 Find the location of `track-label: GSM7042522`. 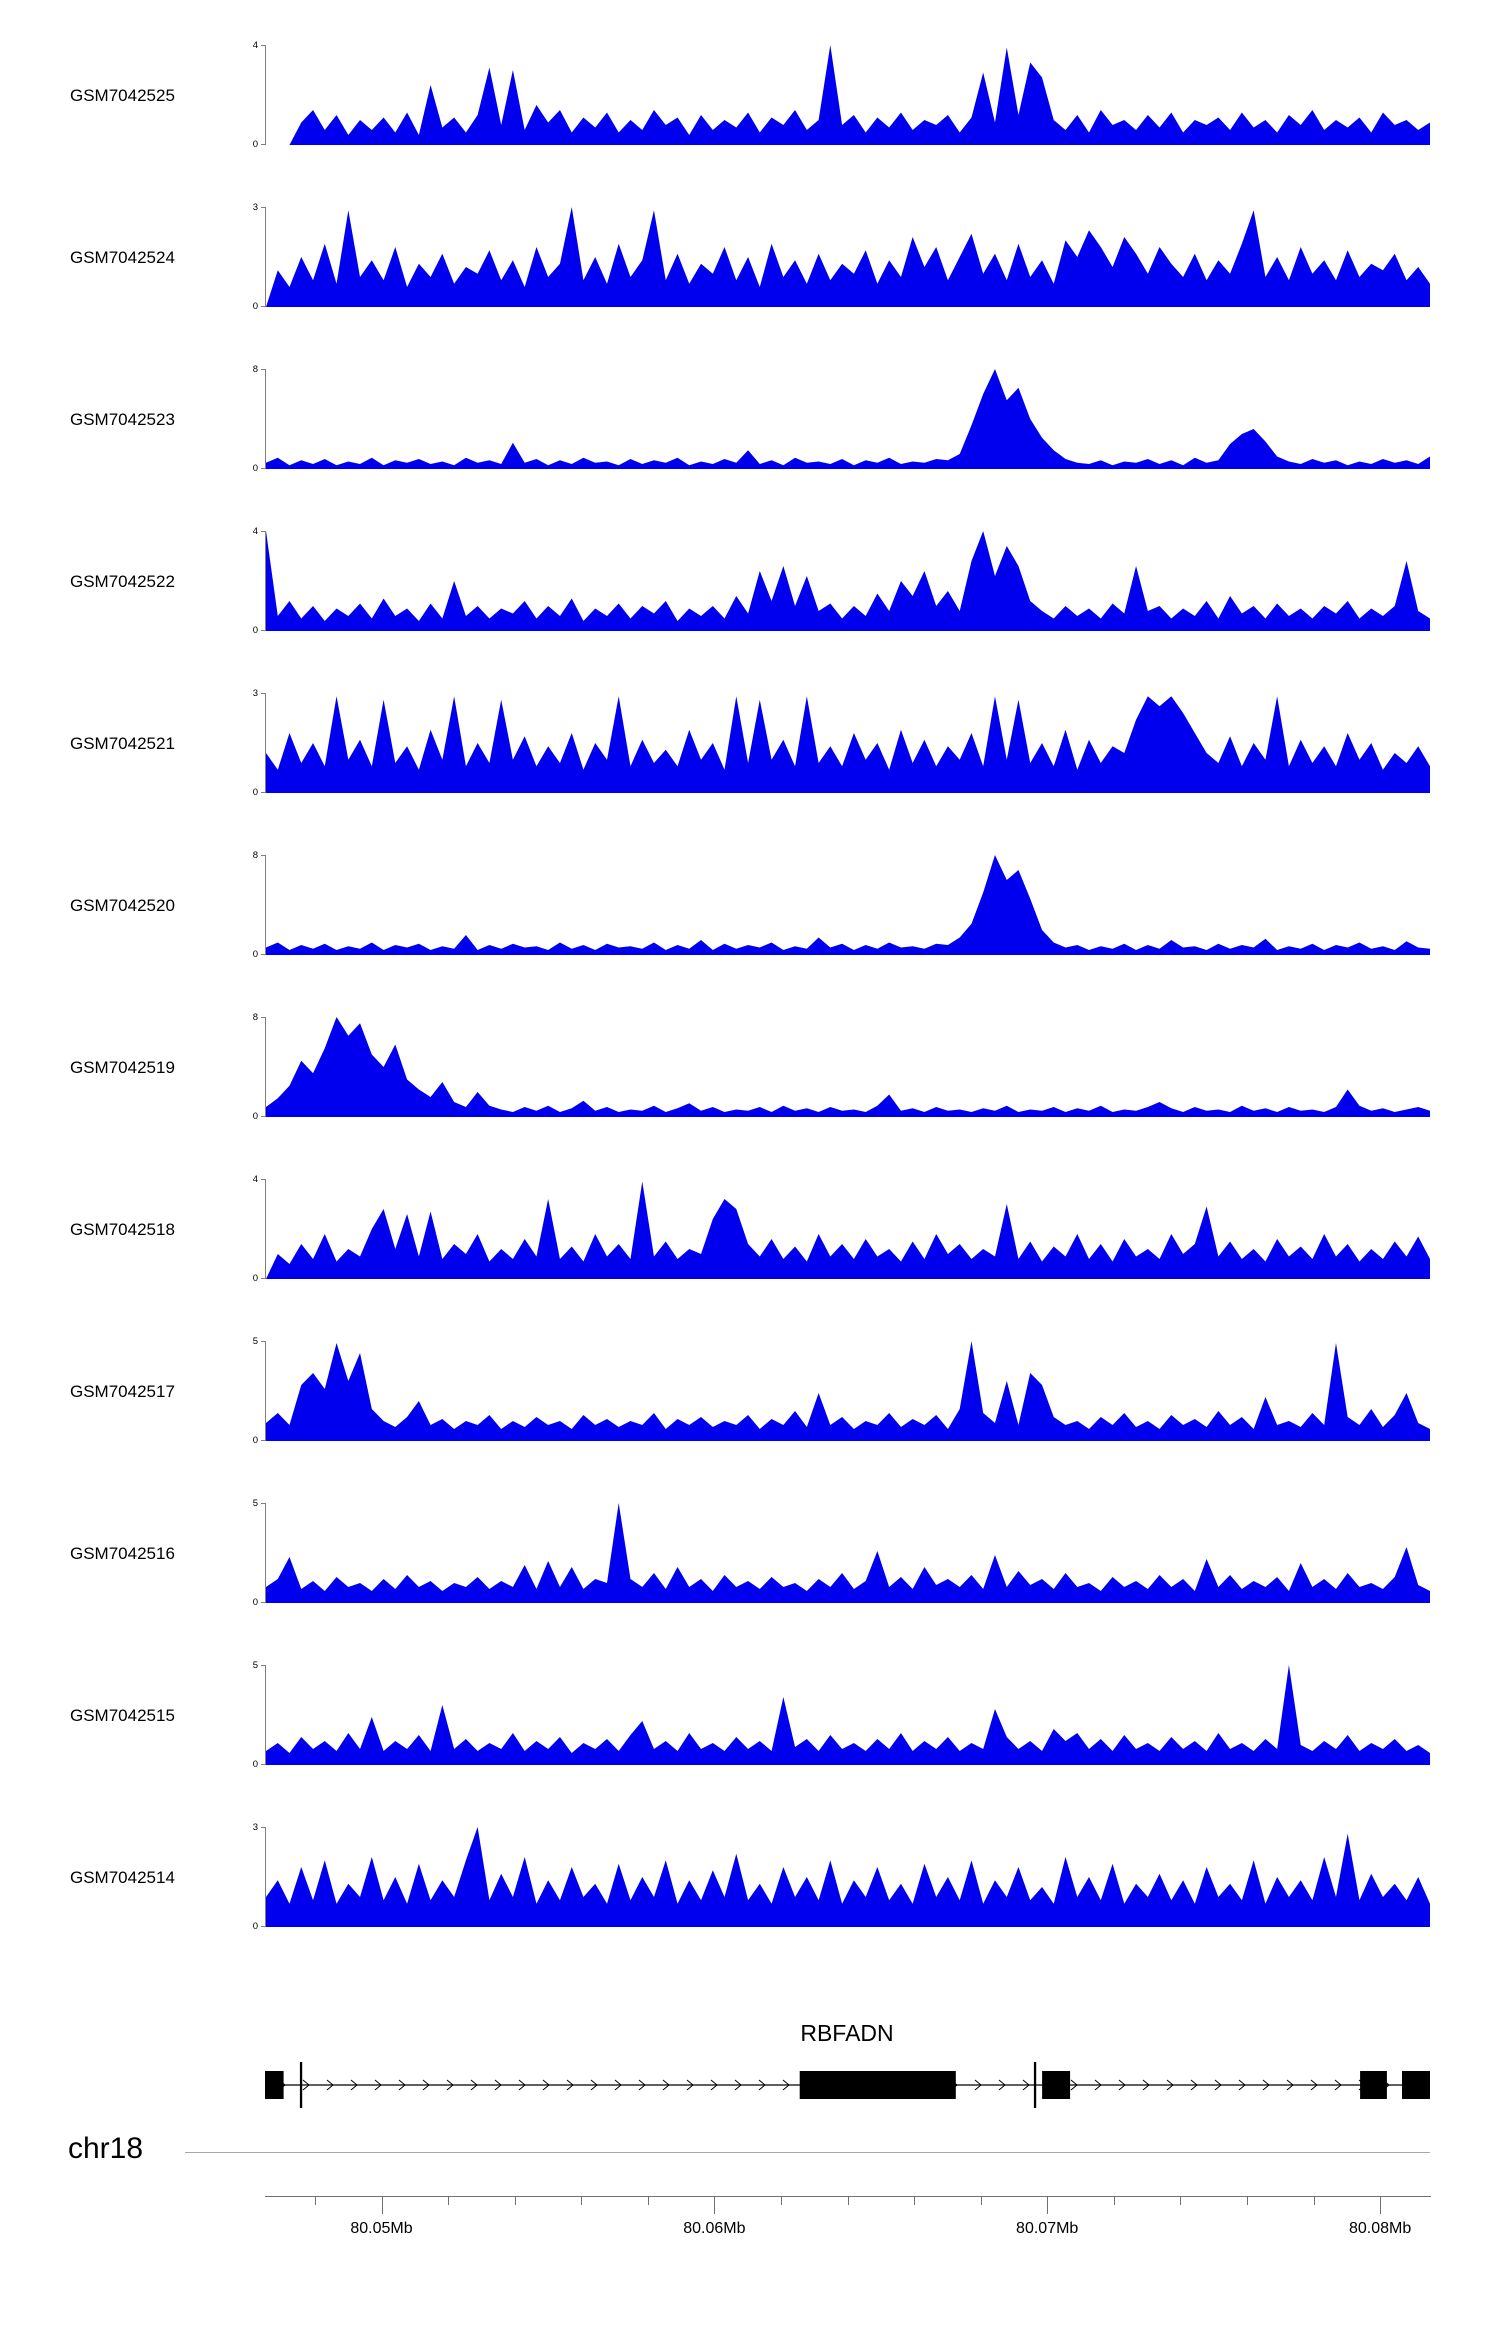

track-label: GSM7042522 is located at coordinates (122, 581).